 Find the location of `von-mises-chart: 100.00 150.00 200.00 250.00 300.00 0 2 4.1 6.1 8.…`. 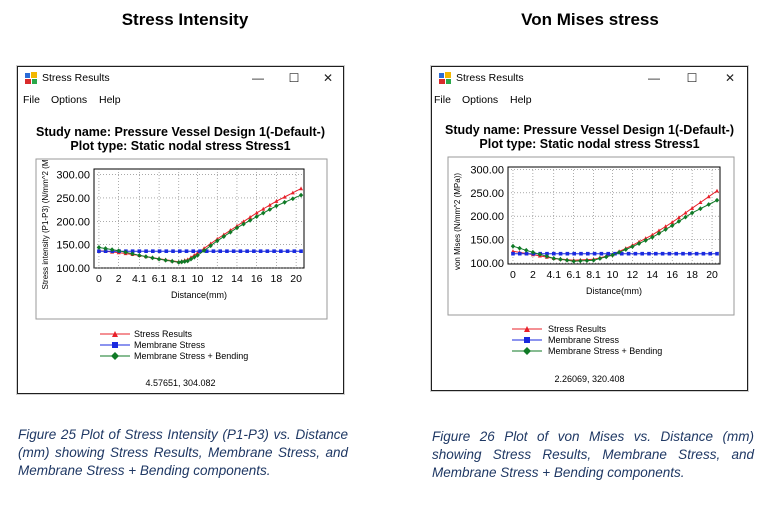

von-mises-chart: 100.00 150.00 200.00 250.00 300.00 0 2 4.1 6.1 8.… is located at coordinates (591, 236).